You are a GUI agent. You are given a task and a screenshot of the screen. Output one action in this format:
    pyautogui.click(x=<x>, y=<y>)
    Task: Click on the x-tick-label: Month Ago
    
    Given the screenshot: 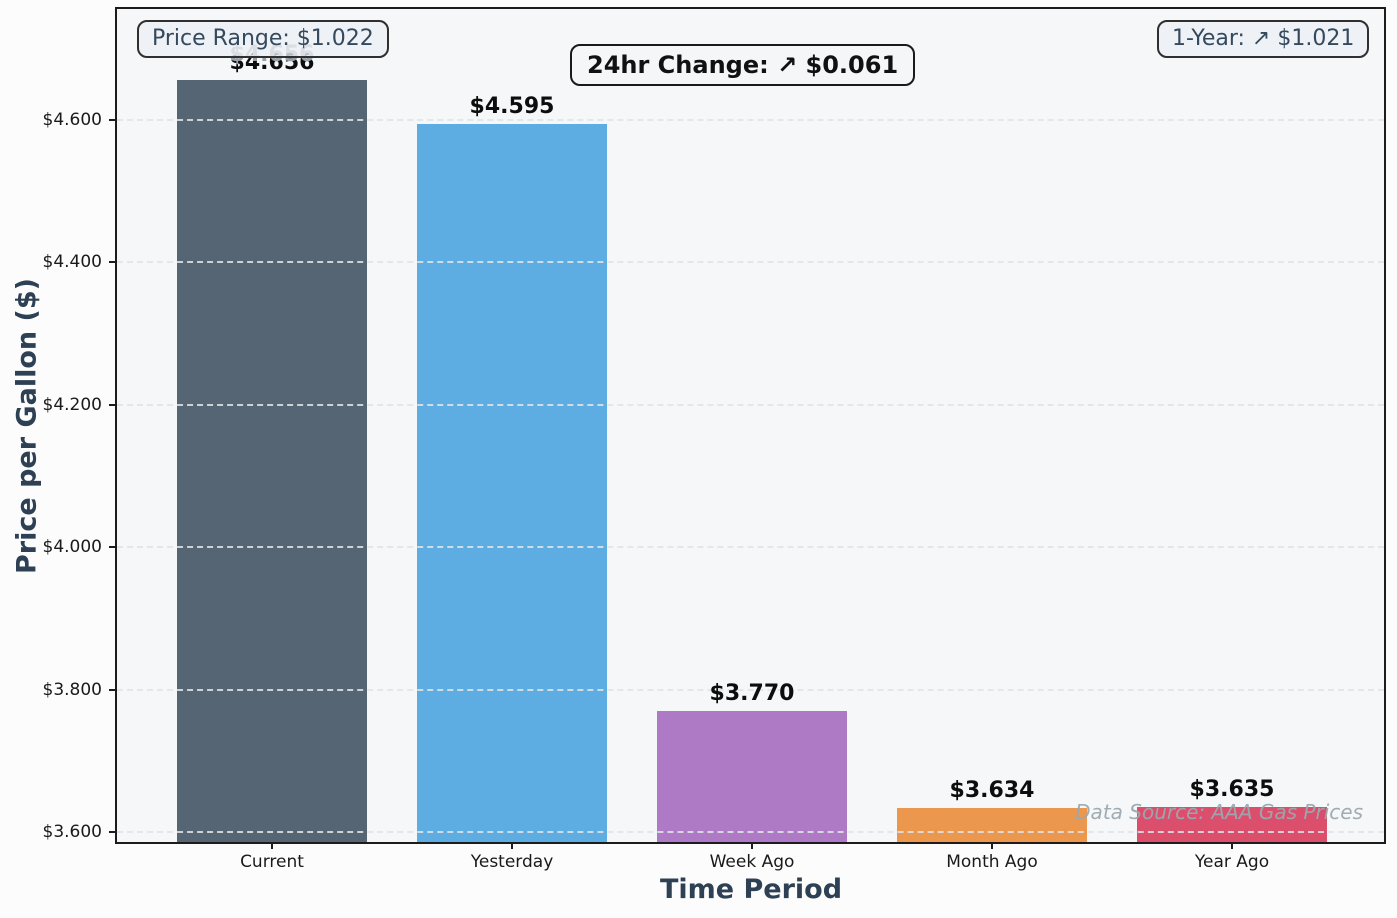 What is the action you would take?
    pyautogui.click(x=992, y=862)
    